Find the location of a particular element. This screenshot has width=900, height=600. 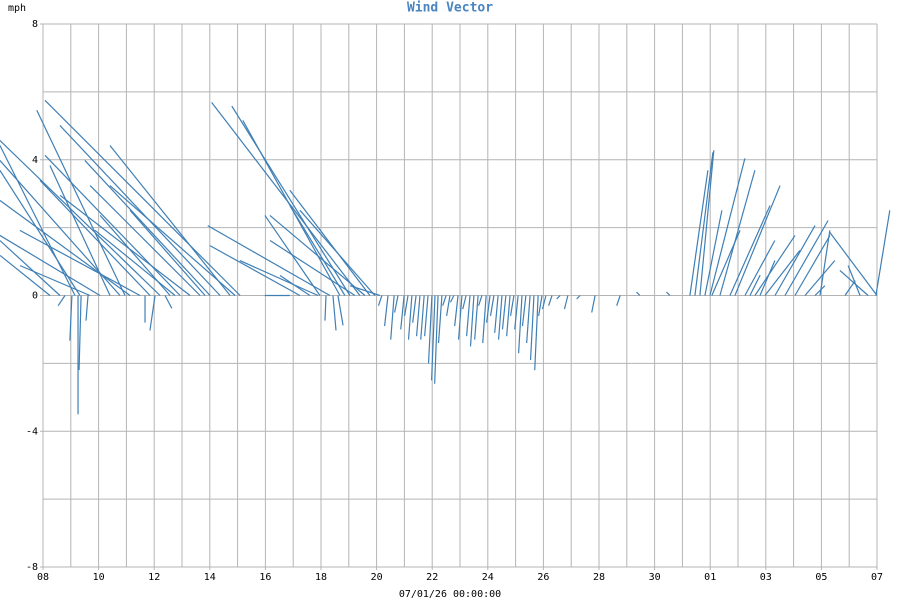

x-tick-label: 24 is located at coordinates (488, 577).